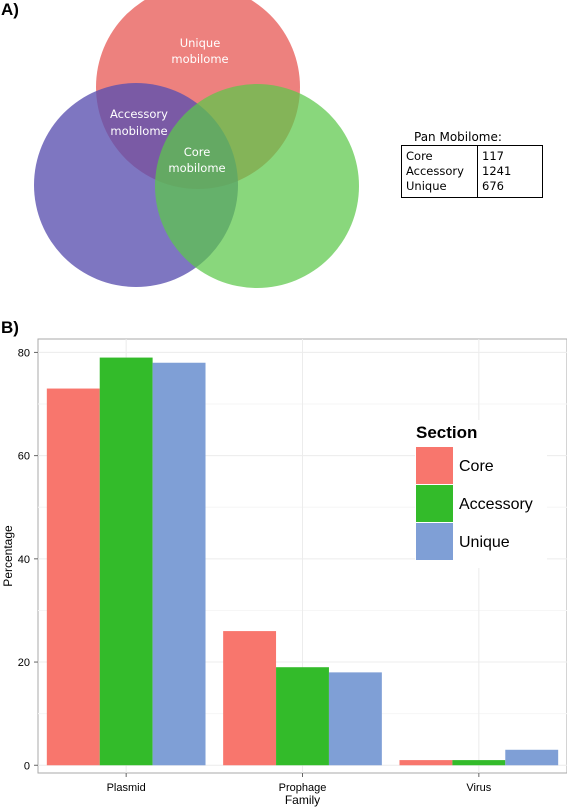 The width and height of the screenshot is (567, 809). Describe the element at coordinates (24, 663) in the screenshot. I see `y-tick-label: 20` at that location.